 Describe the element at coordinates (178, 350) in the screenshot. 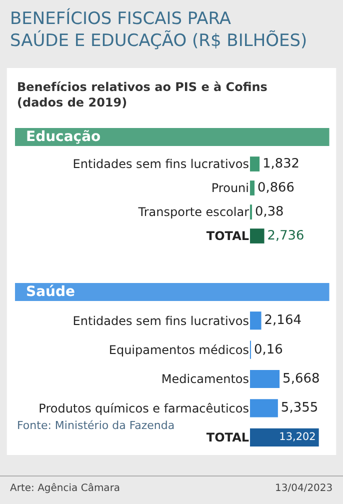

I see `y-tick-label: Equipamentos médicos` at that location.